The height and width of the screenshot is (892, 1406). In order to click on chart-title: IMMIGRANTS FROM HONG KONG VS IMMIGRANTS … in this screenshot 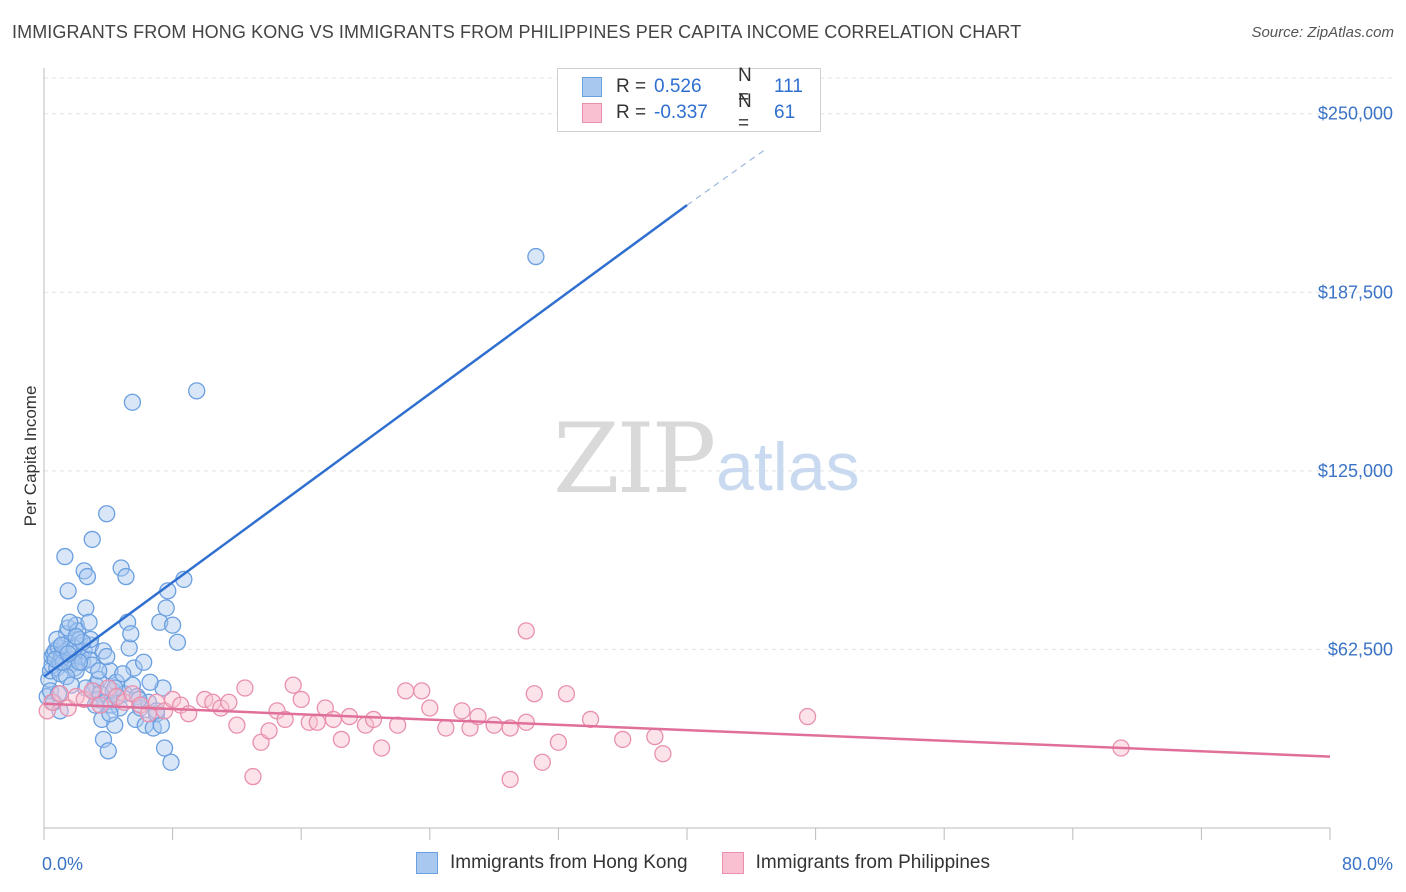, I will do `click(517, 32)`.